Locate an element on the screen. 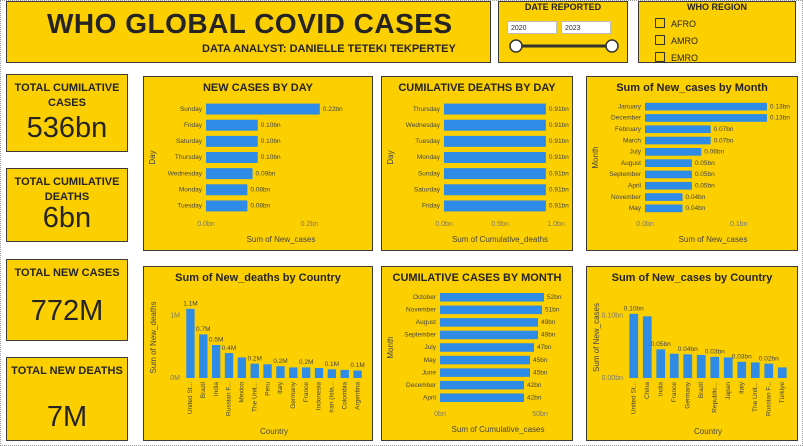  value-label: 0.2M is located at coordinates (254, 358).